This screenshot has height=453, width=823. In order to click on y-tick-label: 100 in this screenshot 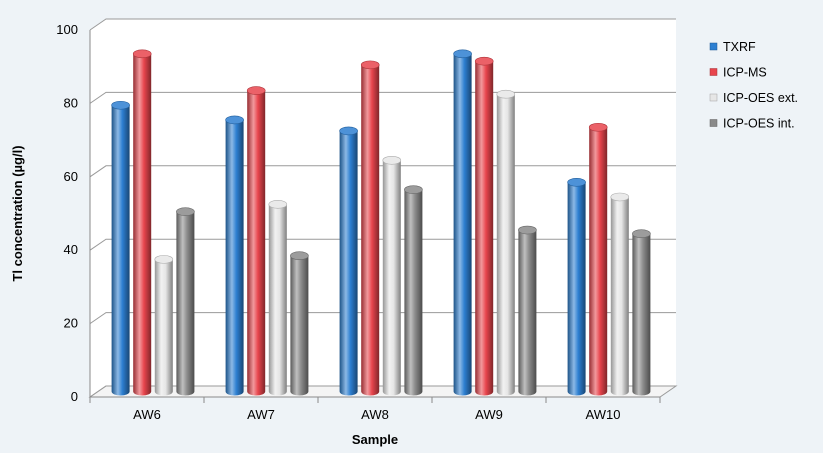, I will do `click(67, 29)`.